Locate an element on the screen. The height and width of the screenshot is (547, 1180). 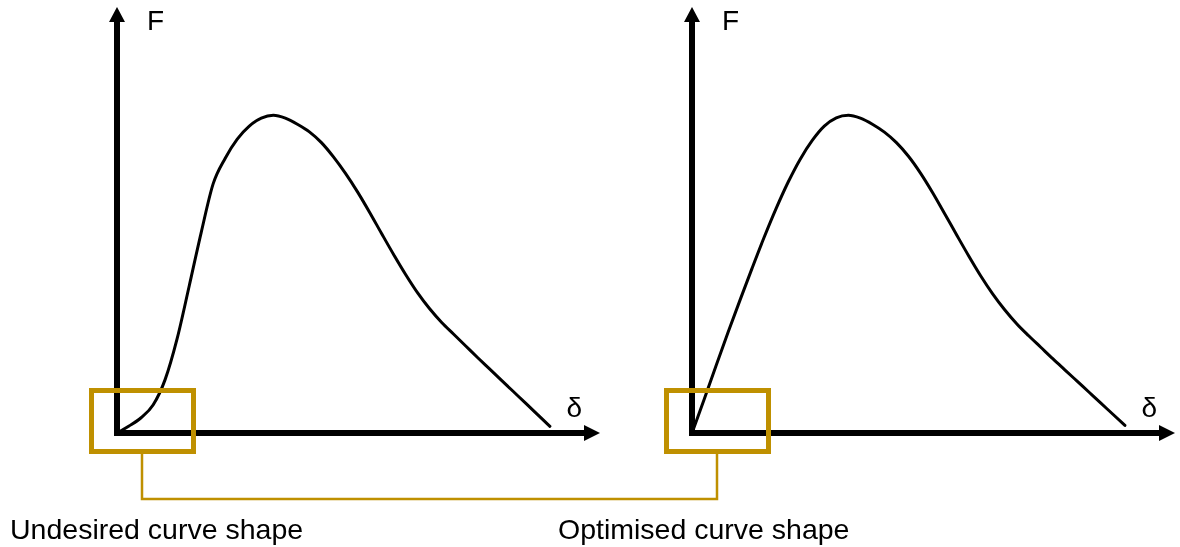
text: Optimised curve shape is located at coordinates (704, 529).